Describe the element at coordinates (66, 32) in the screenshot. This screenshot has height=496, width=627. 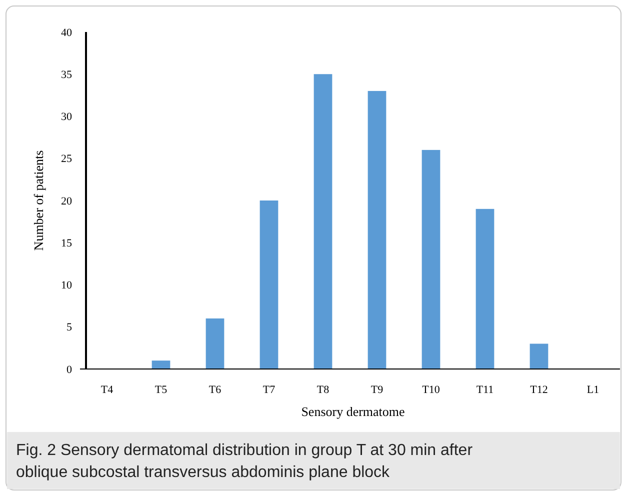
I see `y-tick-label: 40` at that location.